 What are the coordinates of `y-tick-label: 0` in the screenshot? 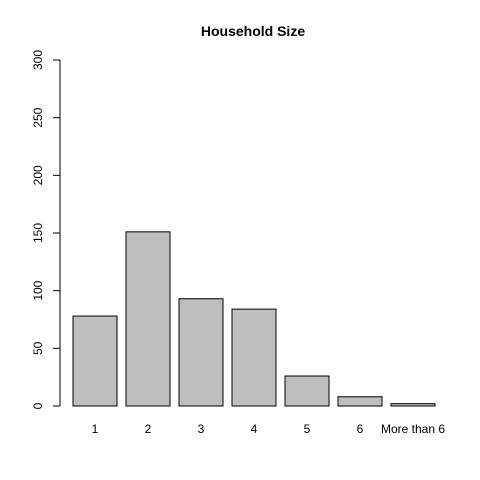 It's located at (38, 405).